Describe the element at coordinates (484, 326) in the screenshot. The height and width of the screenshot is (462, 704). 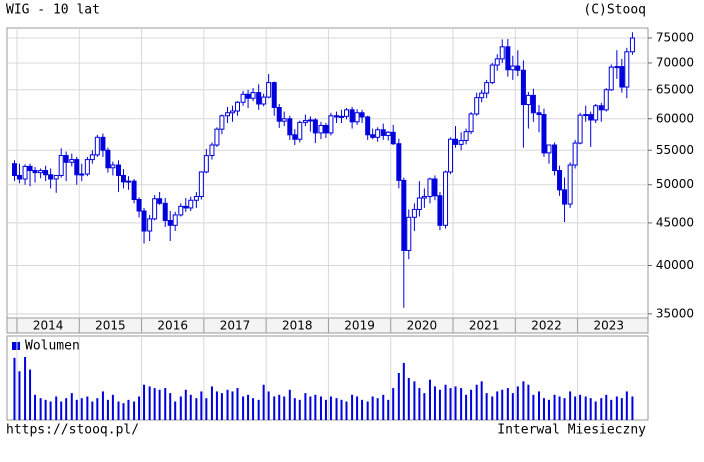
I see `x-tick-label: 2021` at that location.